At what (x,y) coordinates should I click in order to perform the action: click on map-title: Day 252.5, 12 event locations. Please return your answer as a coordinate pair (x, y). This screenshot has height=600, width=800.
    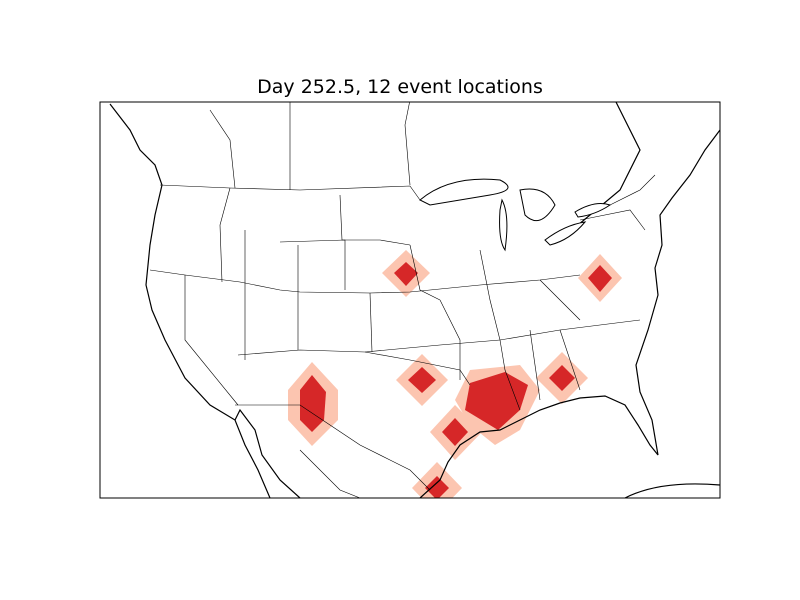
    Looking at the image, I should click on (400, 87).